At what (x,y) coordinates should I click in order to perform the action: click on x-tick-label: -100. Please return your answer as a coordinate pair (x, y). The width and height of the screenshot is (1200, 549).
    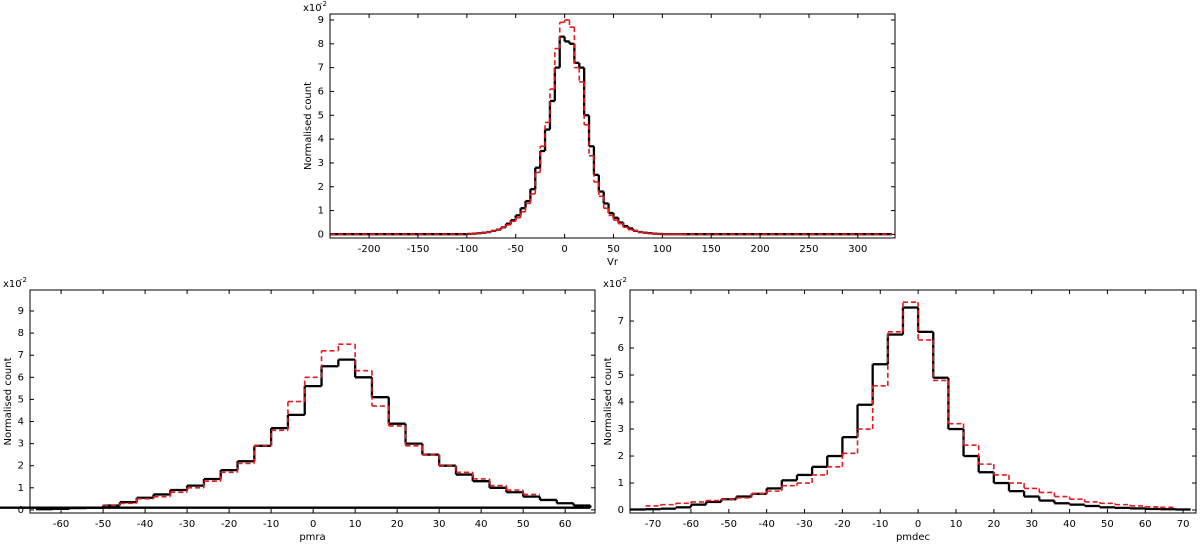
    Looking at the image, I should click on (466, 249).